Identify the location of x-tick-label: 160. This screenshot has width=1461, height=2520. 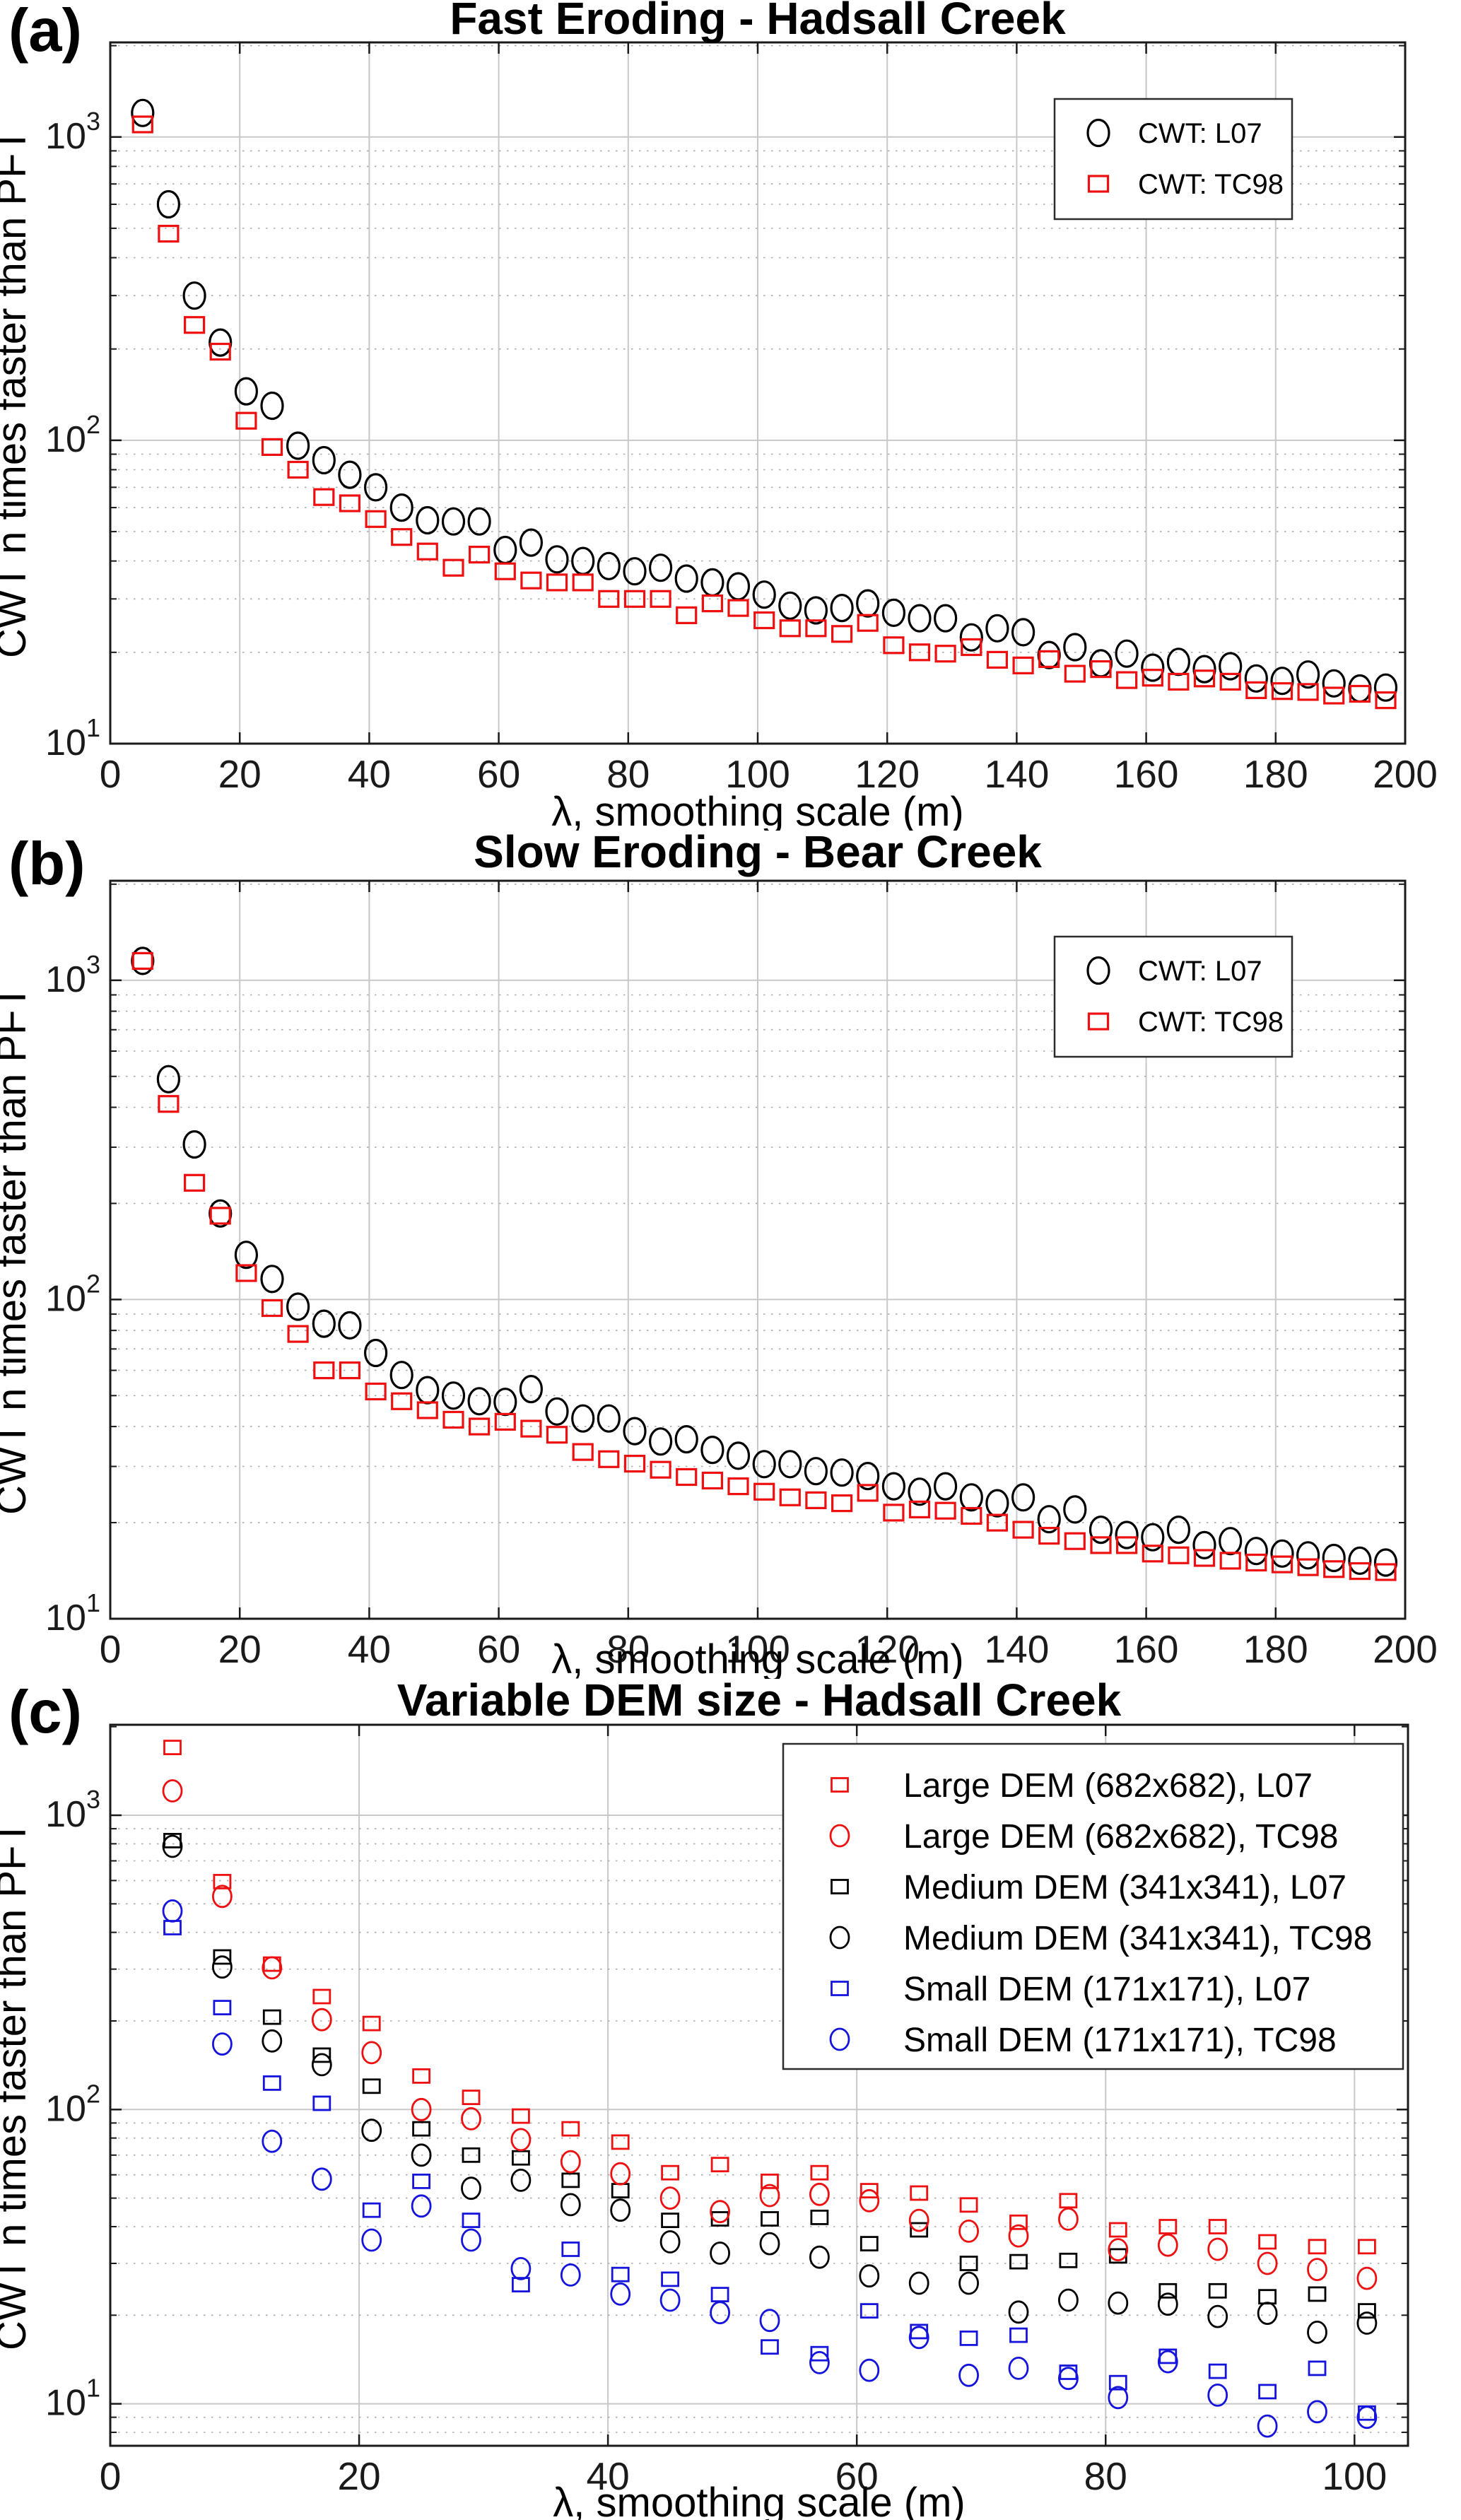
(1146, 774).